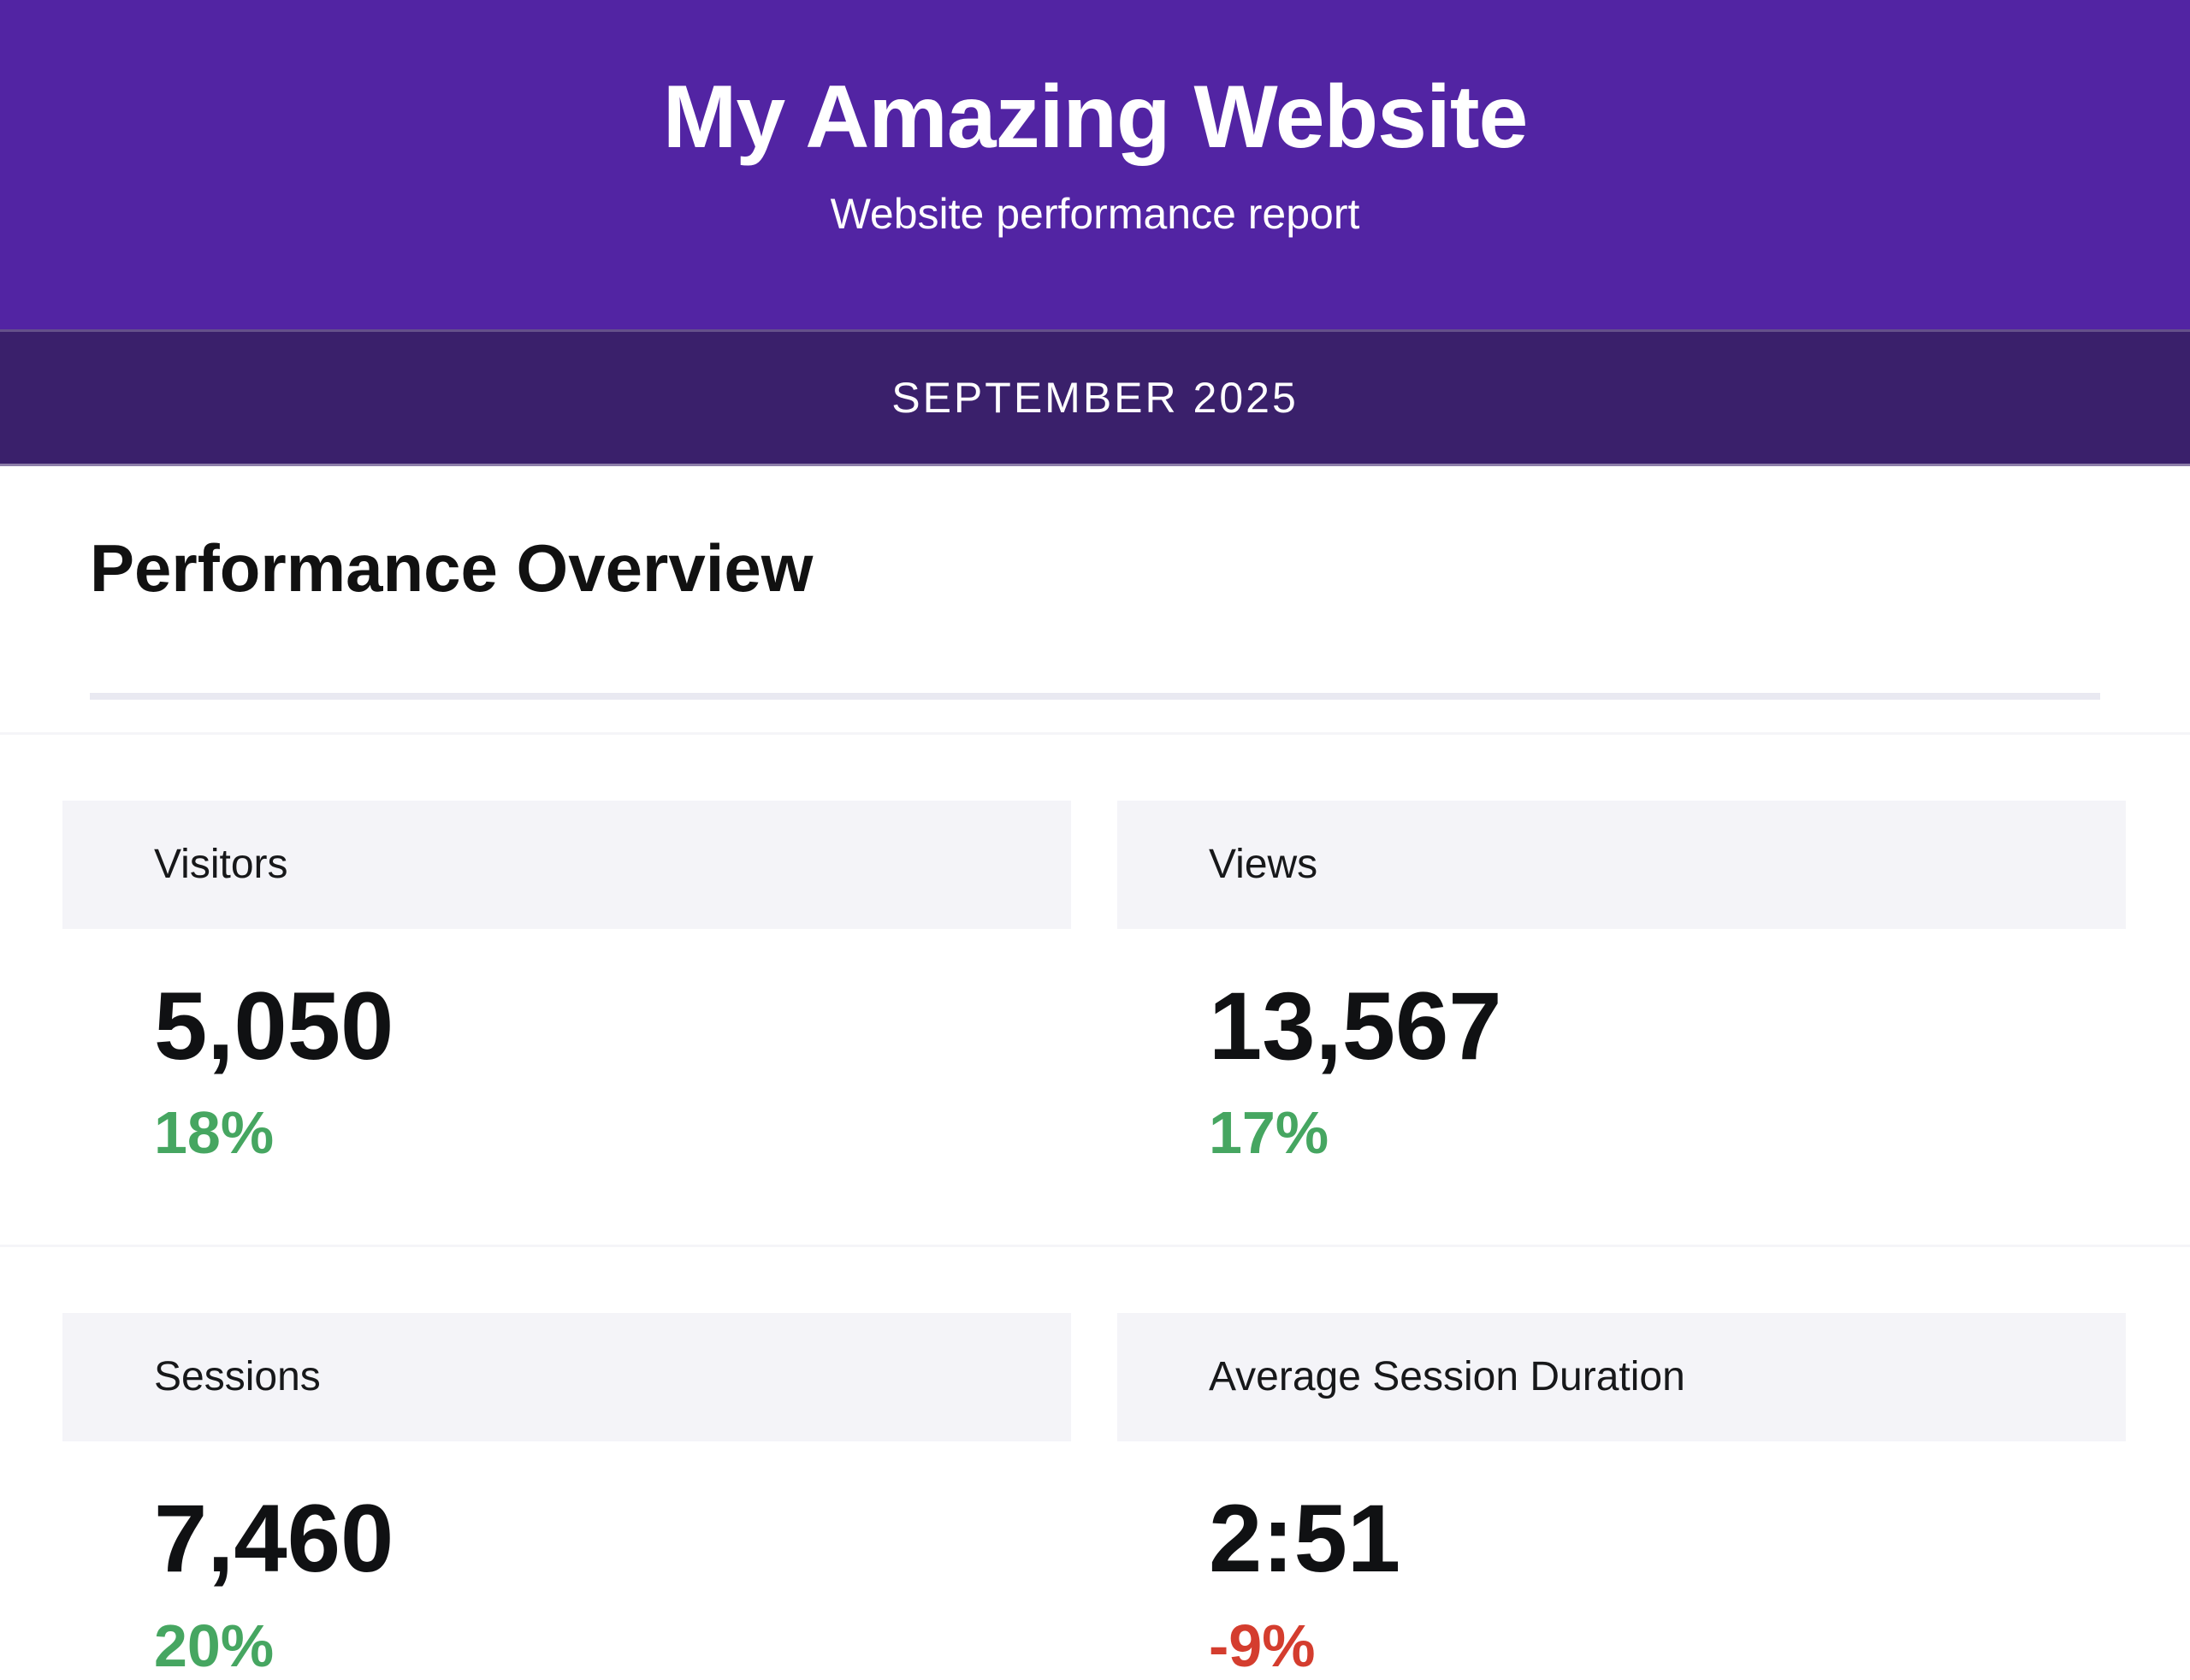 This screenshot has width=2190, height=1680. Describe the element at coordinates (1621, 984) in the screenshot. I see `metric-card-views: Views 13,567 17%` at that location.